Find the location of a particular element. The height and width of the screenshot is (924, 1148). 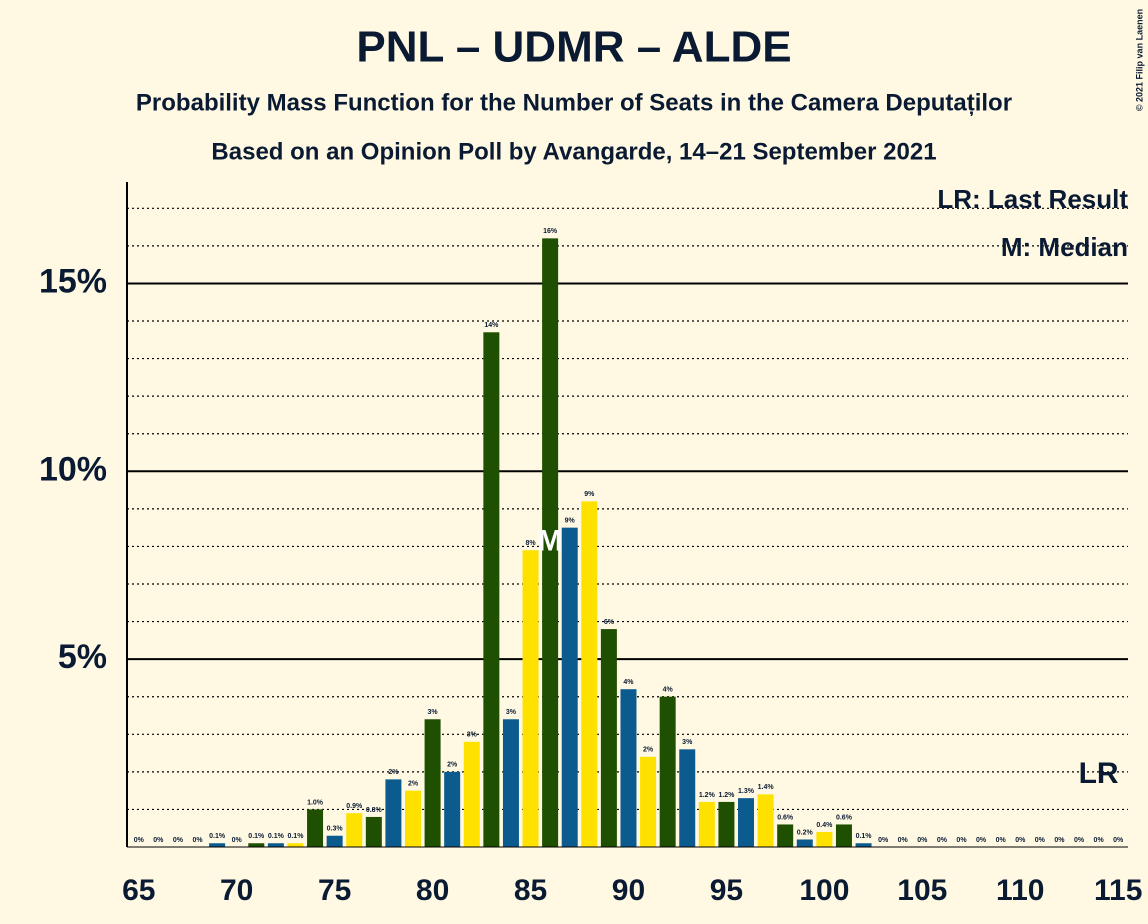

chart-title: PNL – UDMR – ALDE is located at coordinates (573, 47).